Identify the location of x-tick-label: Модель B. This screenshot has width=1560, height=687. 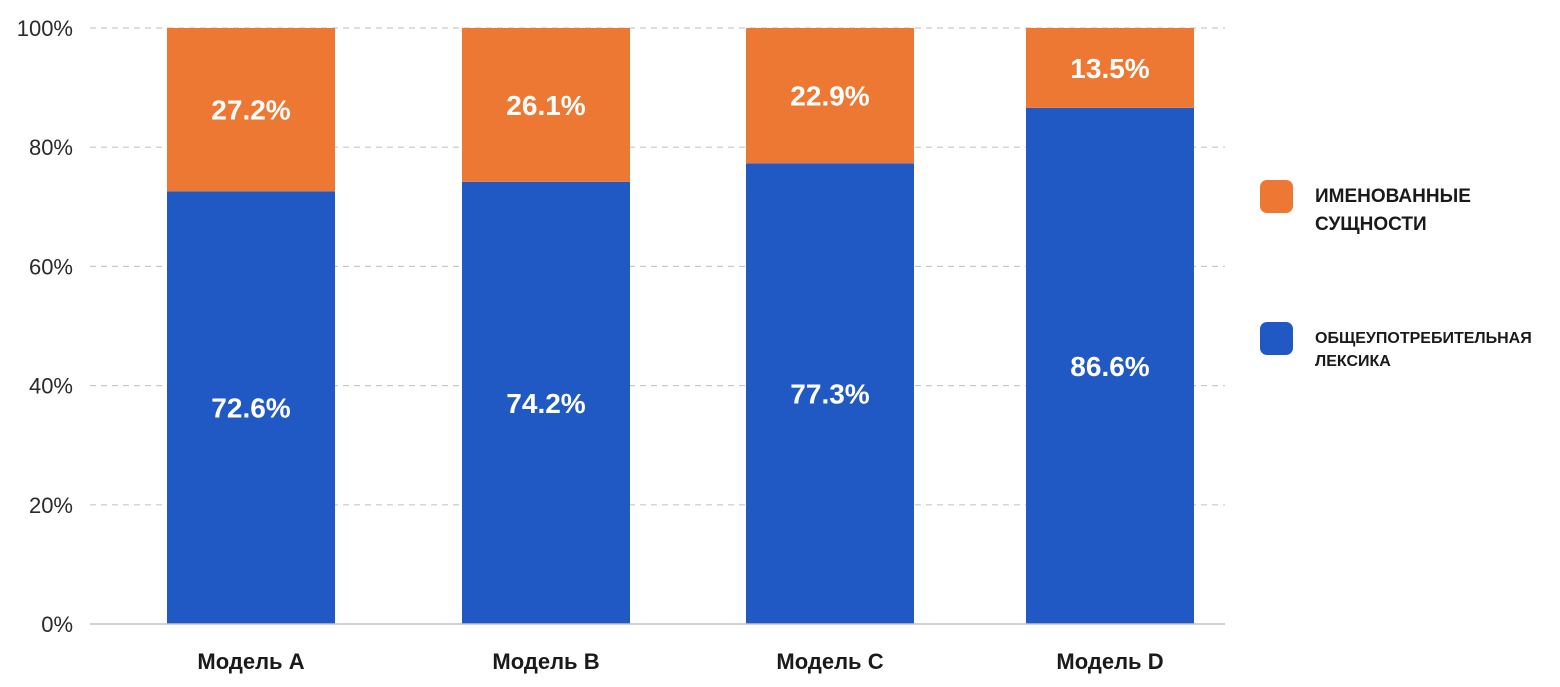
(545, 661).